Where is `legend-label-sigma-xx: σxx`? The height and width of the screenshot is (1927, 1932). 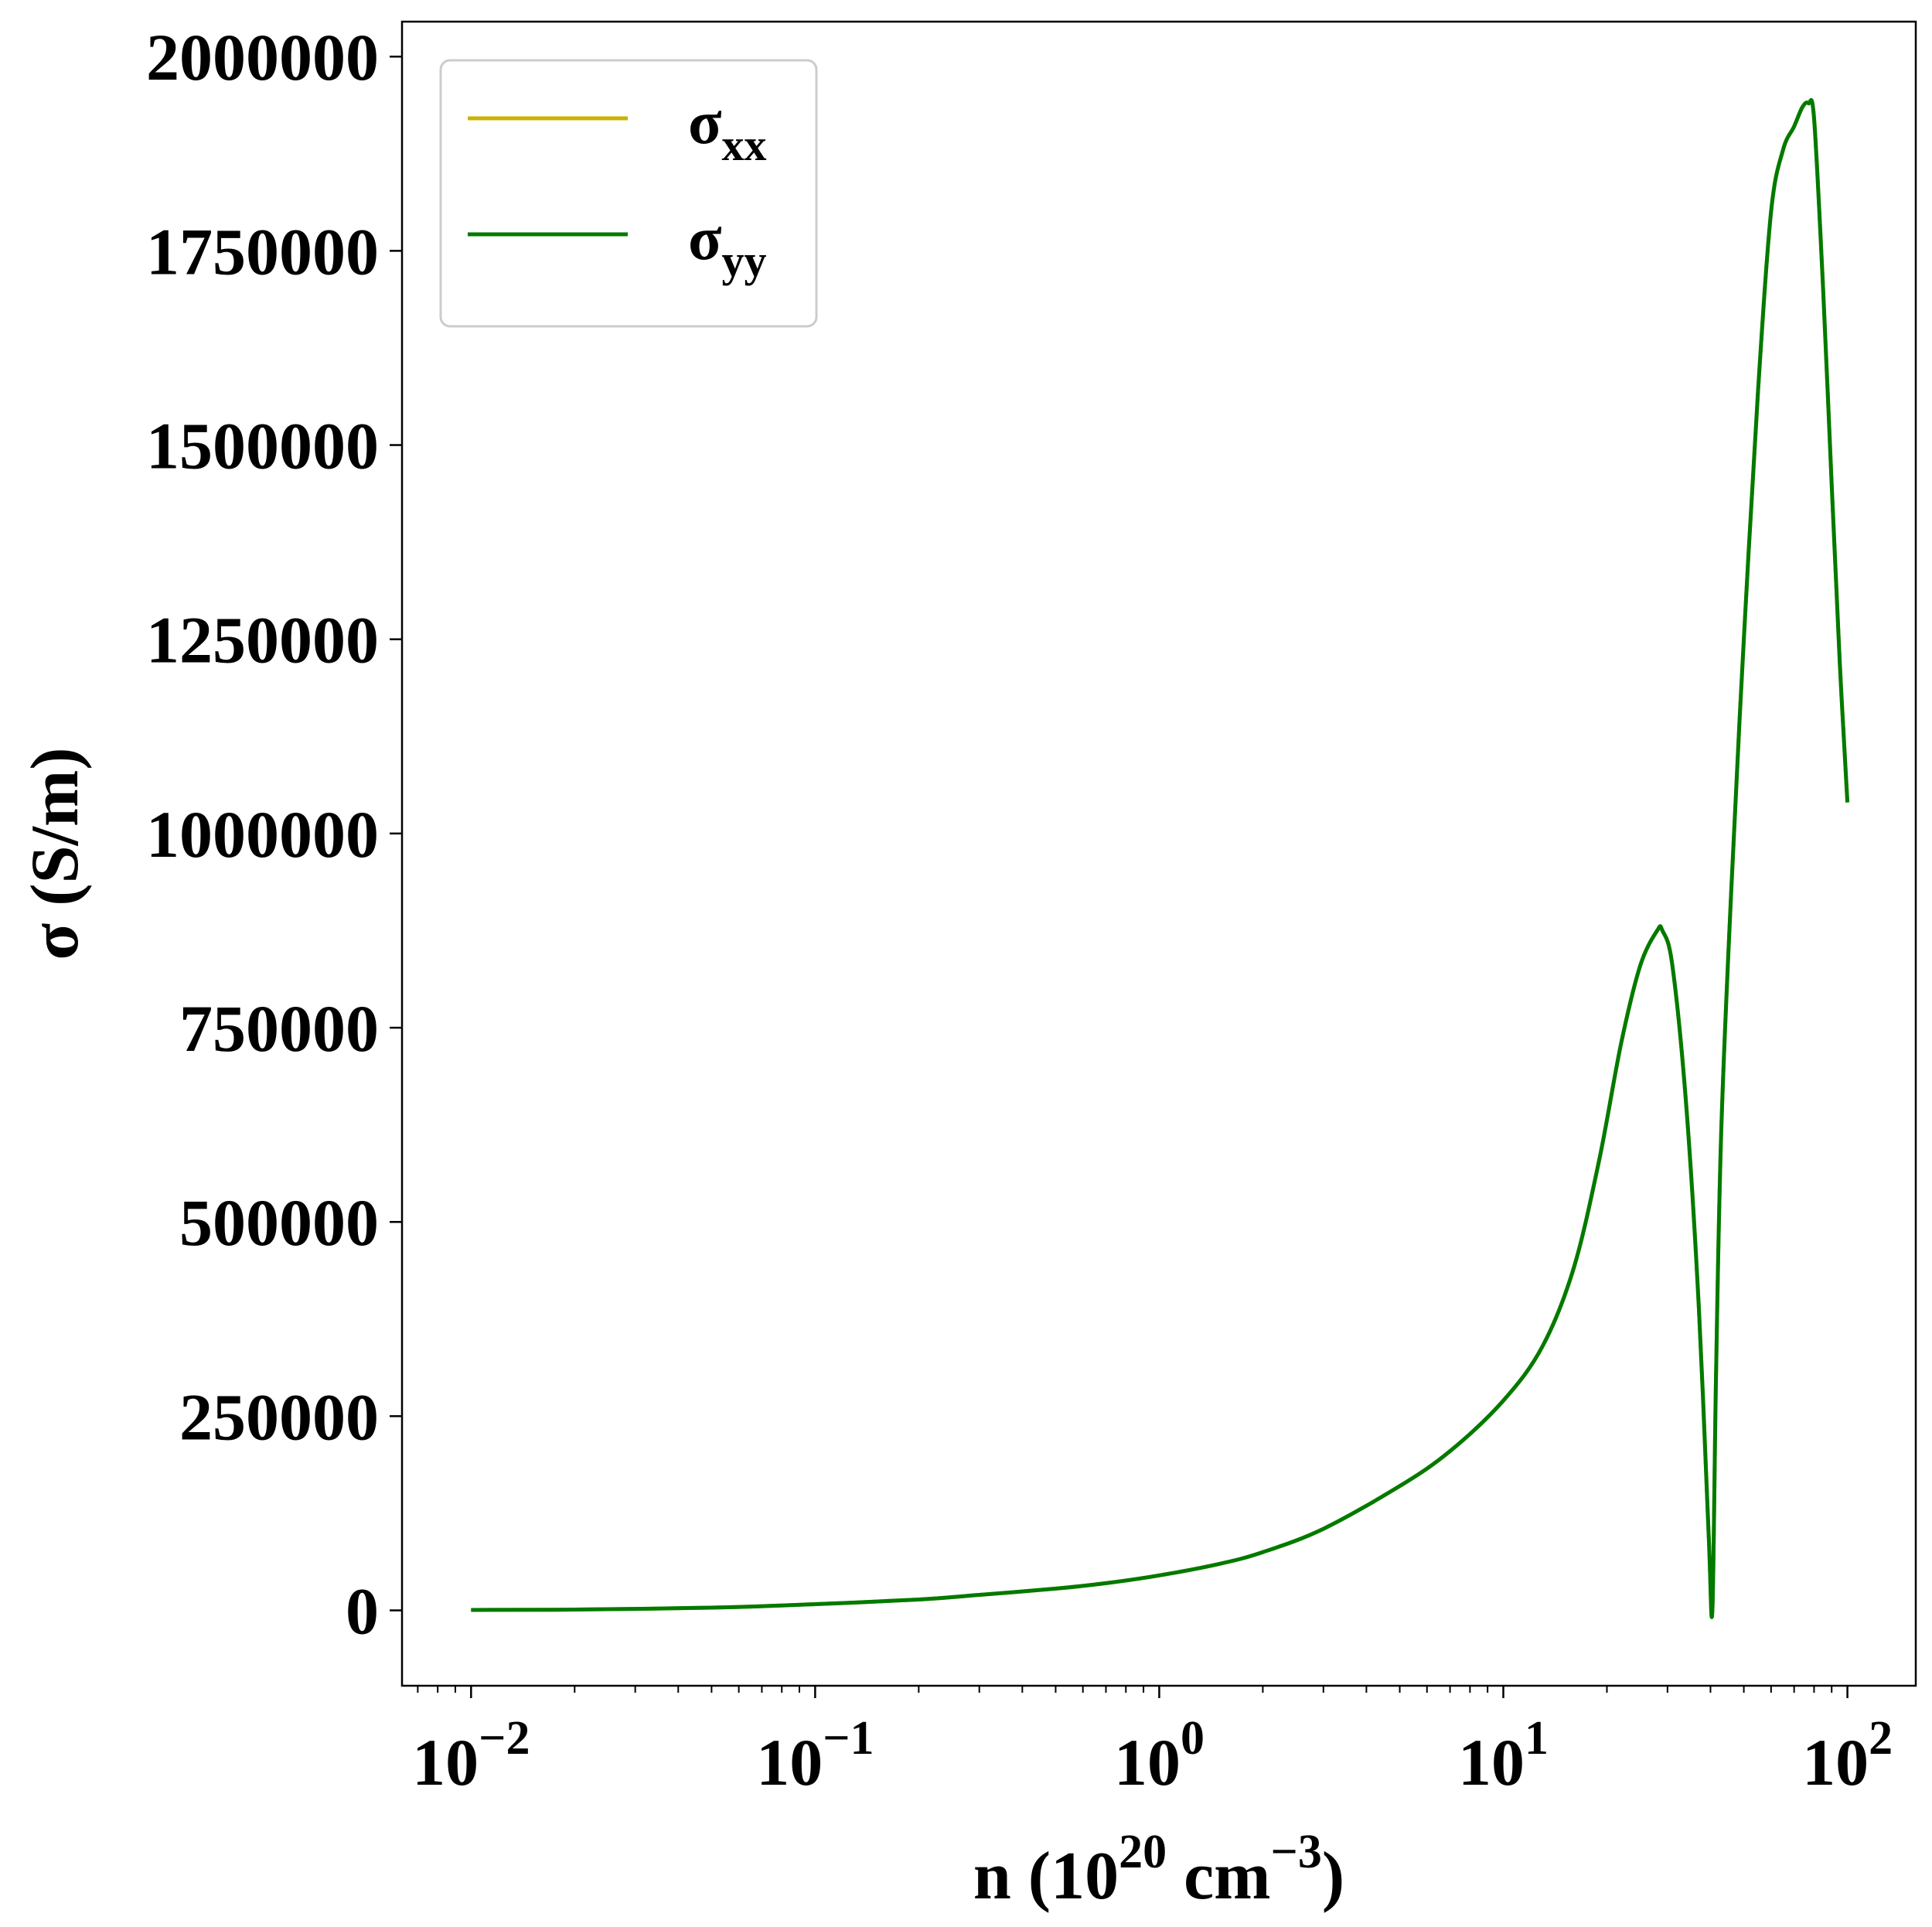
legend-label-sigma-xx: σxx is located at coordinates (727, 129).